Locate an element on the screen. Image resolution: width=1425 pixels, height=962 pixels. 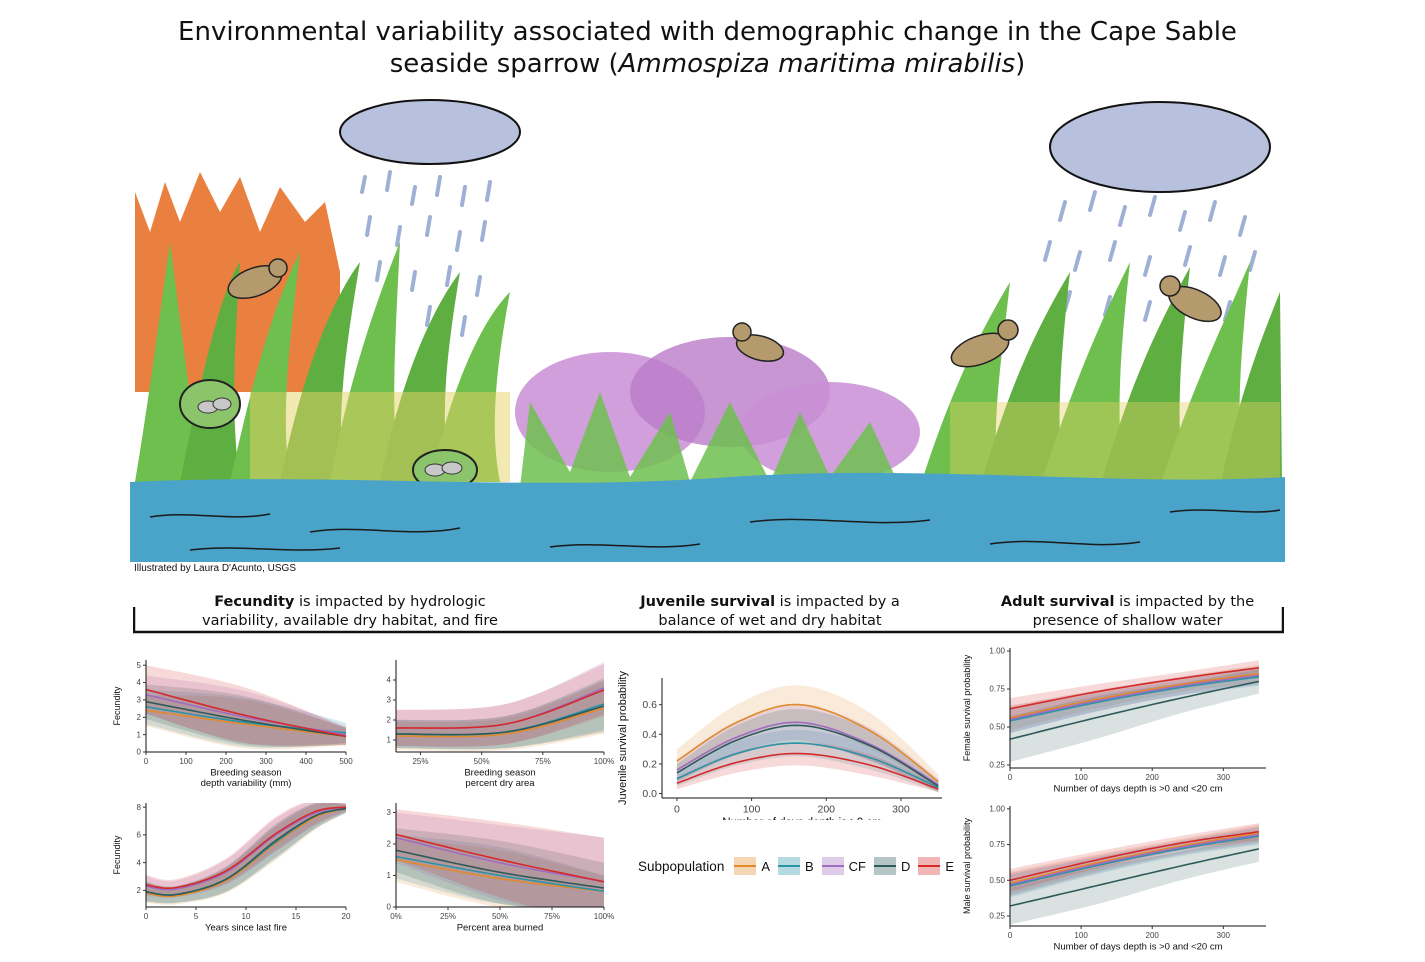
legend-label-d: D is located at coordinates (906, 866).